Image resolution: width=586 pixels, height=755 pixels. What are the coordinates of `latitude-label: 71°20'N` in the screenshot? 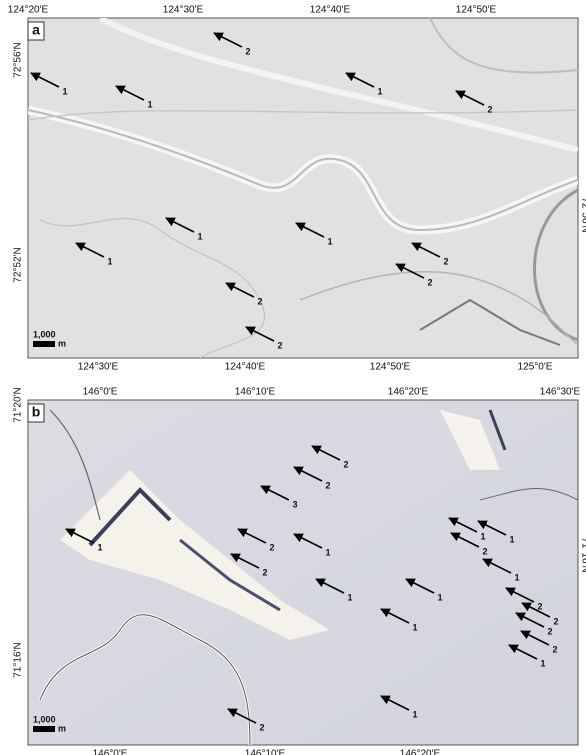 It's located at (18, 404).